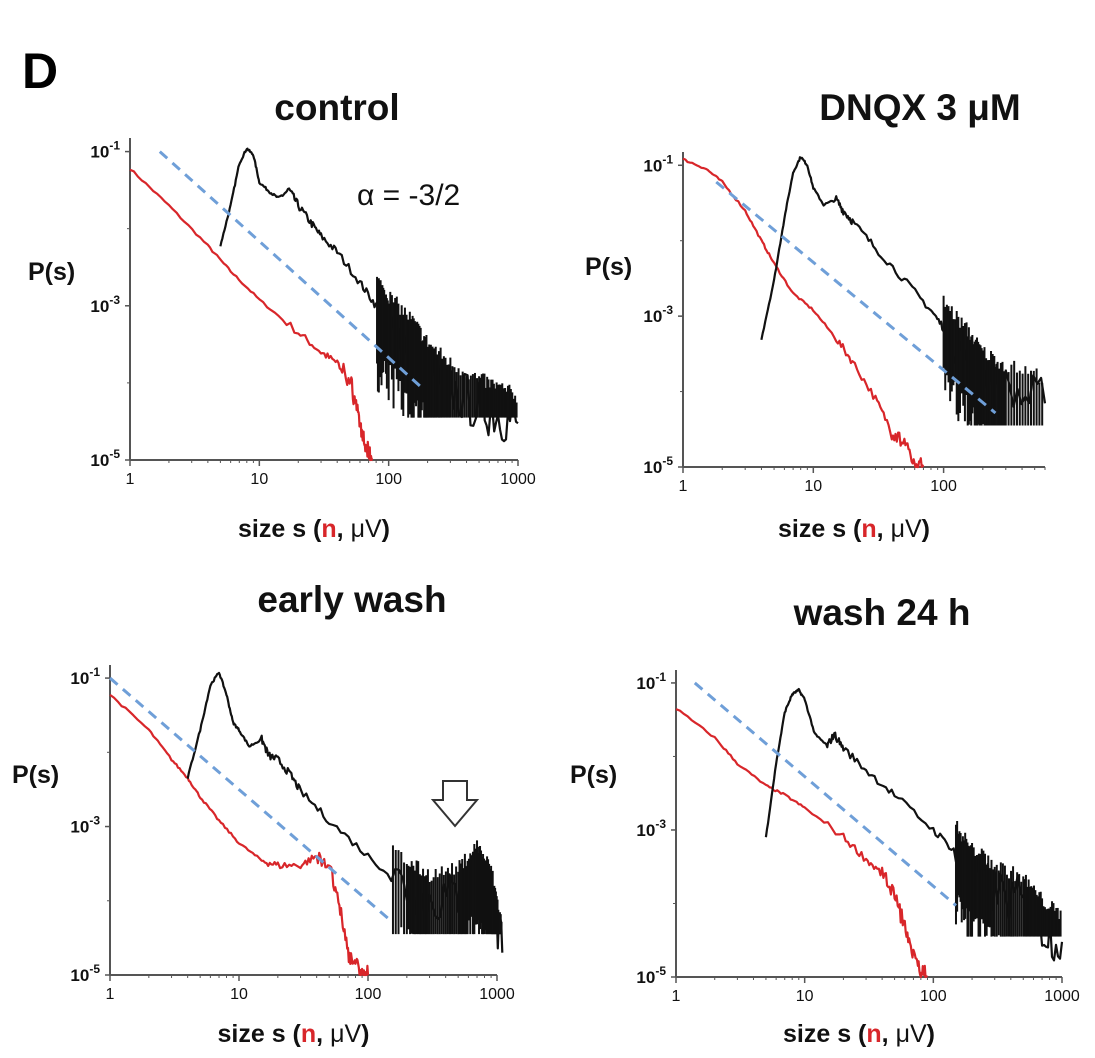 This screenshot has width=1095, height=1058. Describe the element at coordinates (40, 71) in the screenshot. I see `panel-label: D` at that location.